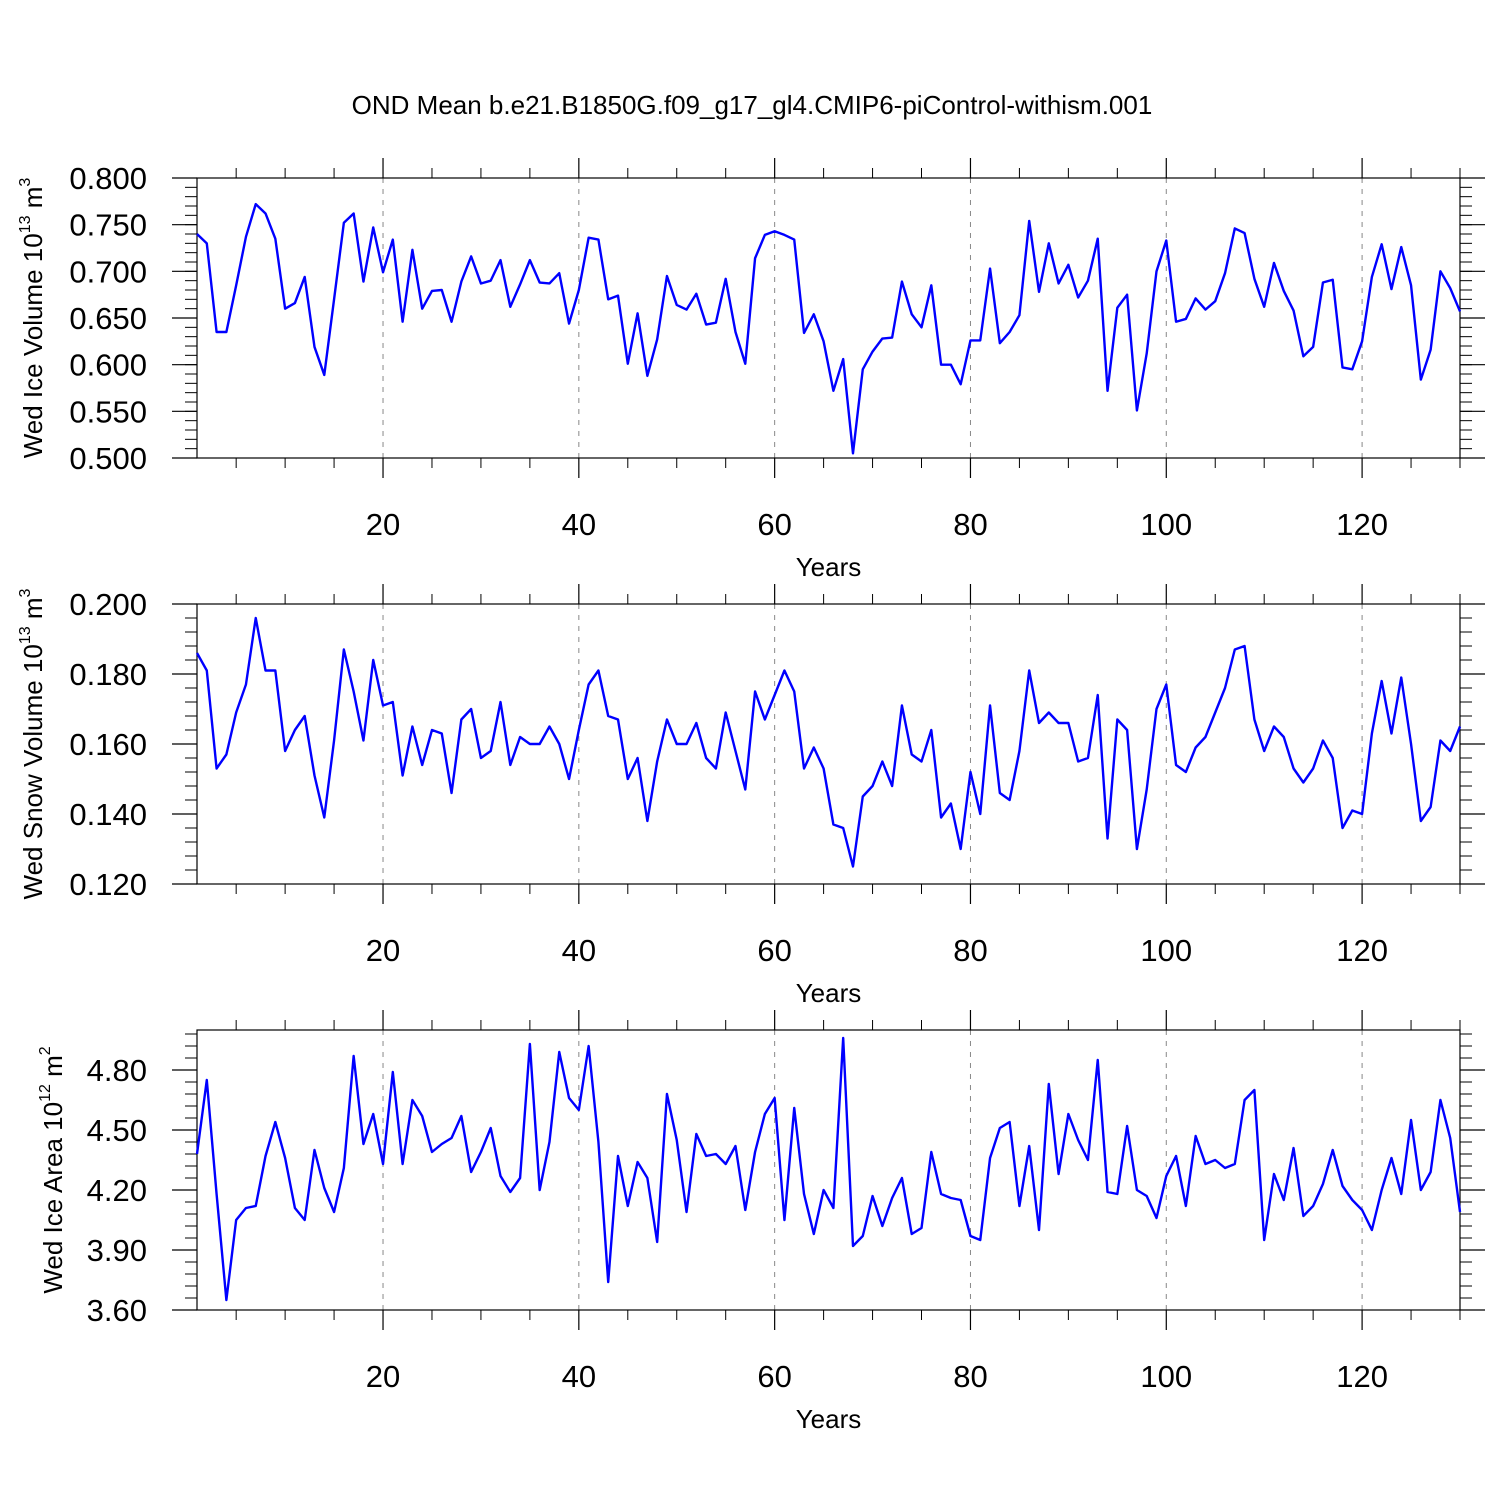 Image resolution: width=1500 pixels, height=1500 pixels. I want to click on y-tick-label: 0.700, so click(108, 271).